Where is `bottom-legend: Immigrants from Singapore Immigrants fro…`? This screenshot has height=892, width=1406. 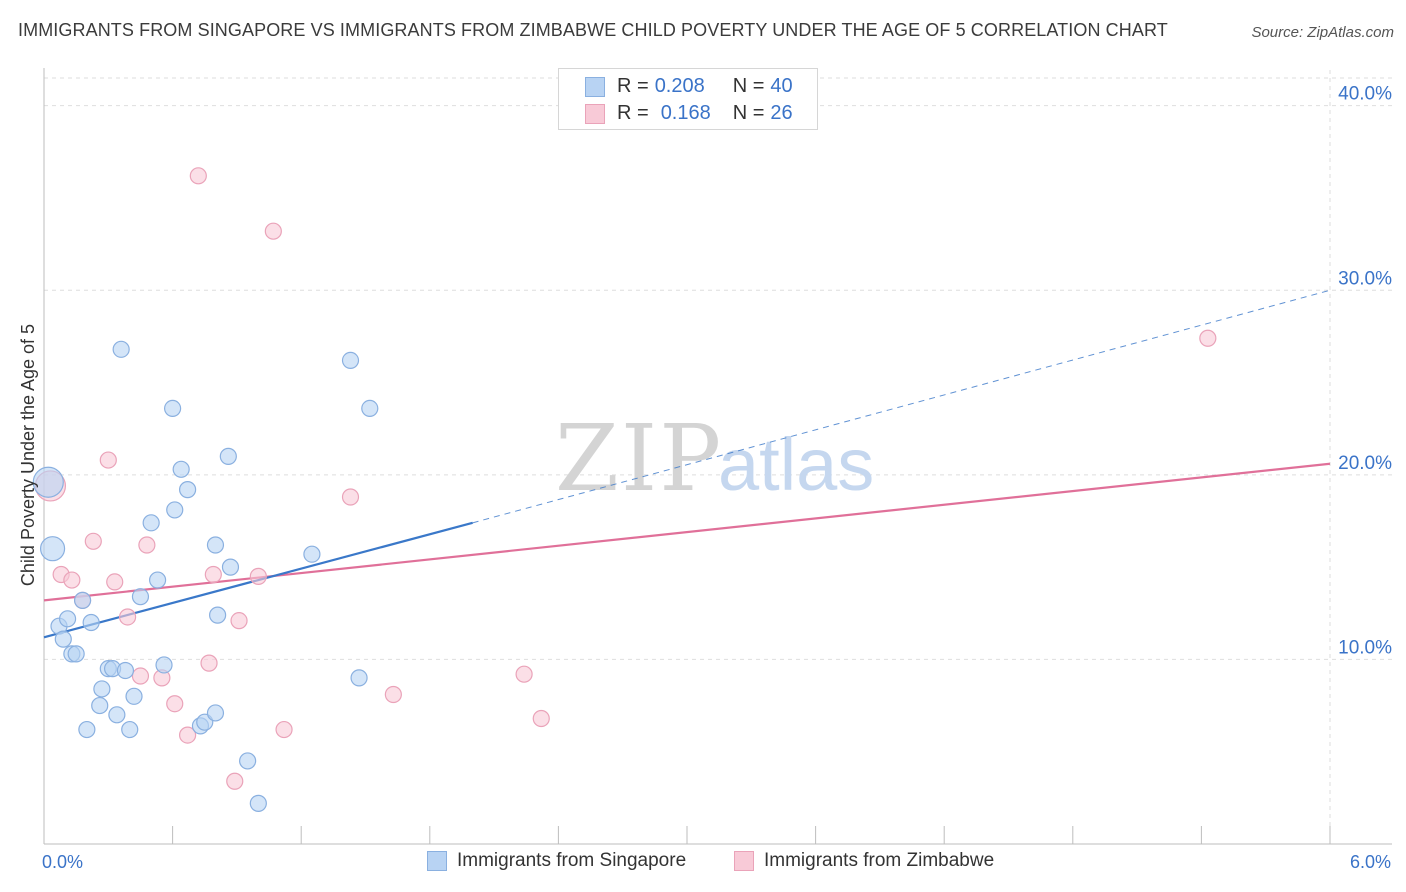
bottom-legend: Immigrants from Singapore Immigrants fro… is located at coordinates (703, 865).